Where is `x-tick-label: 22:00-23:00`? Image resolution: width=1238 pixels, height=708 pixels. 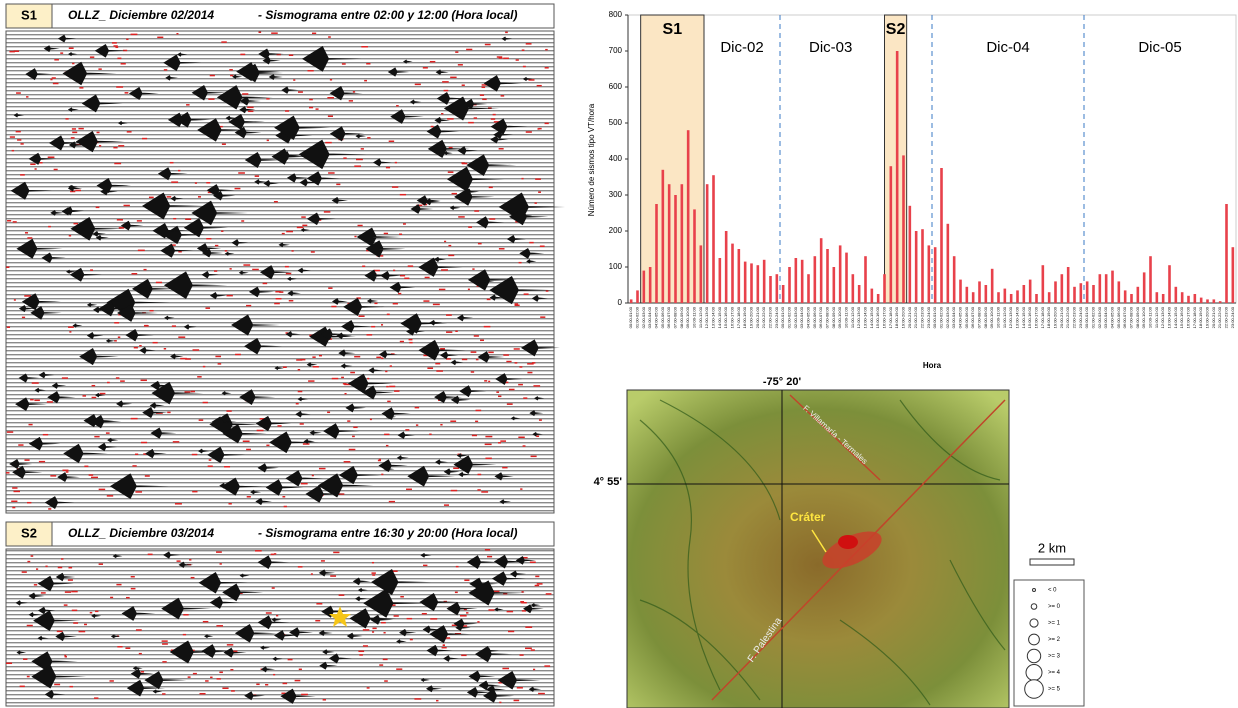
x-tick-label: 22:00-23:00 is located at coordinates (922, 317).